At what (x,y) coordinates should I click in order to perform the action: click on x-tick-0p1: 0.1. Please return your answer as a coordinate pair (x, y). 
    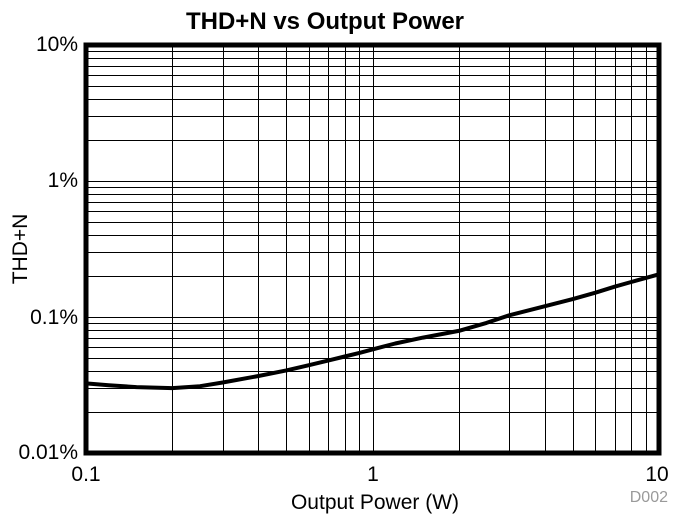
    Looking at the image, I should click on (86, 474).